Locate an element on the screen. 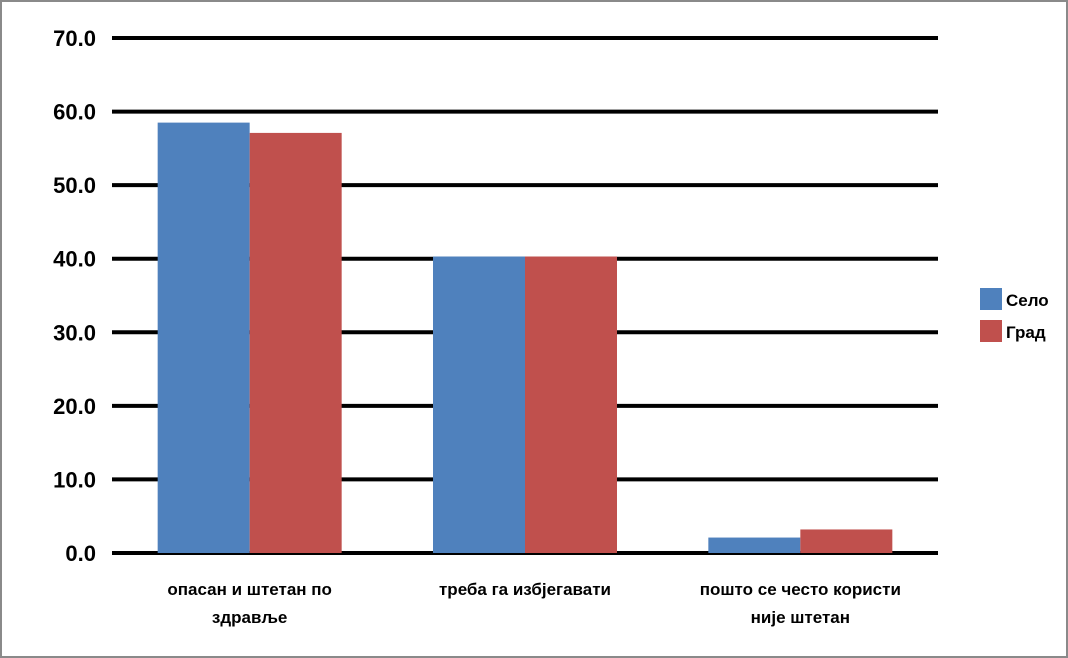 This screenshot has height=658, width=1068. legend-label: Град is located at coordinates (1026, 332).